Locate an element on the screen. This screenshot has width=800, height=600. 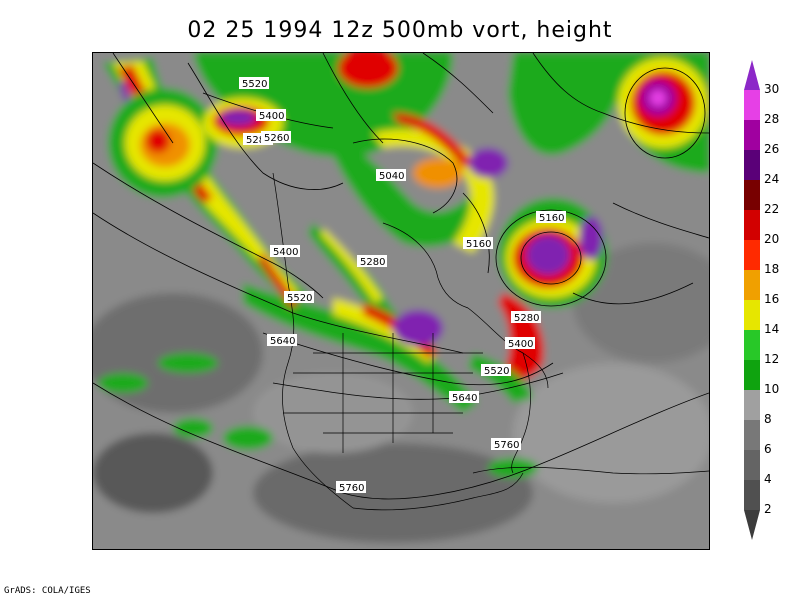
colorbar-tick-label: 2 is located at coordinates (768, 509).